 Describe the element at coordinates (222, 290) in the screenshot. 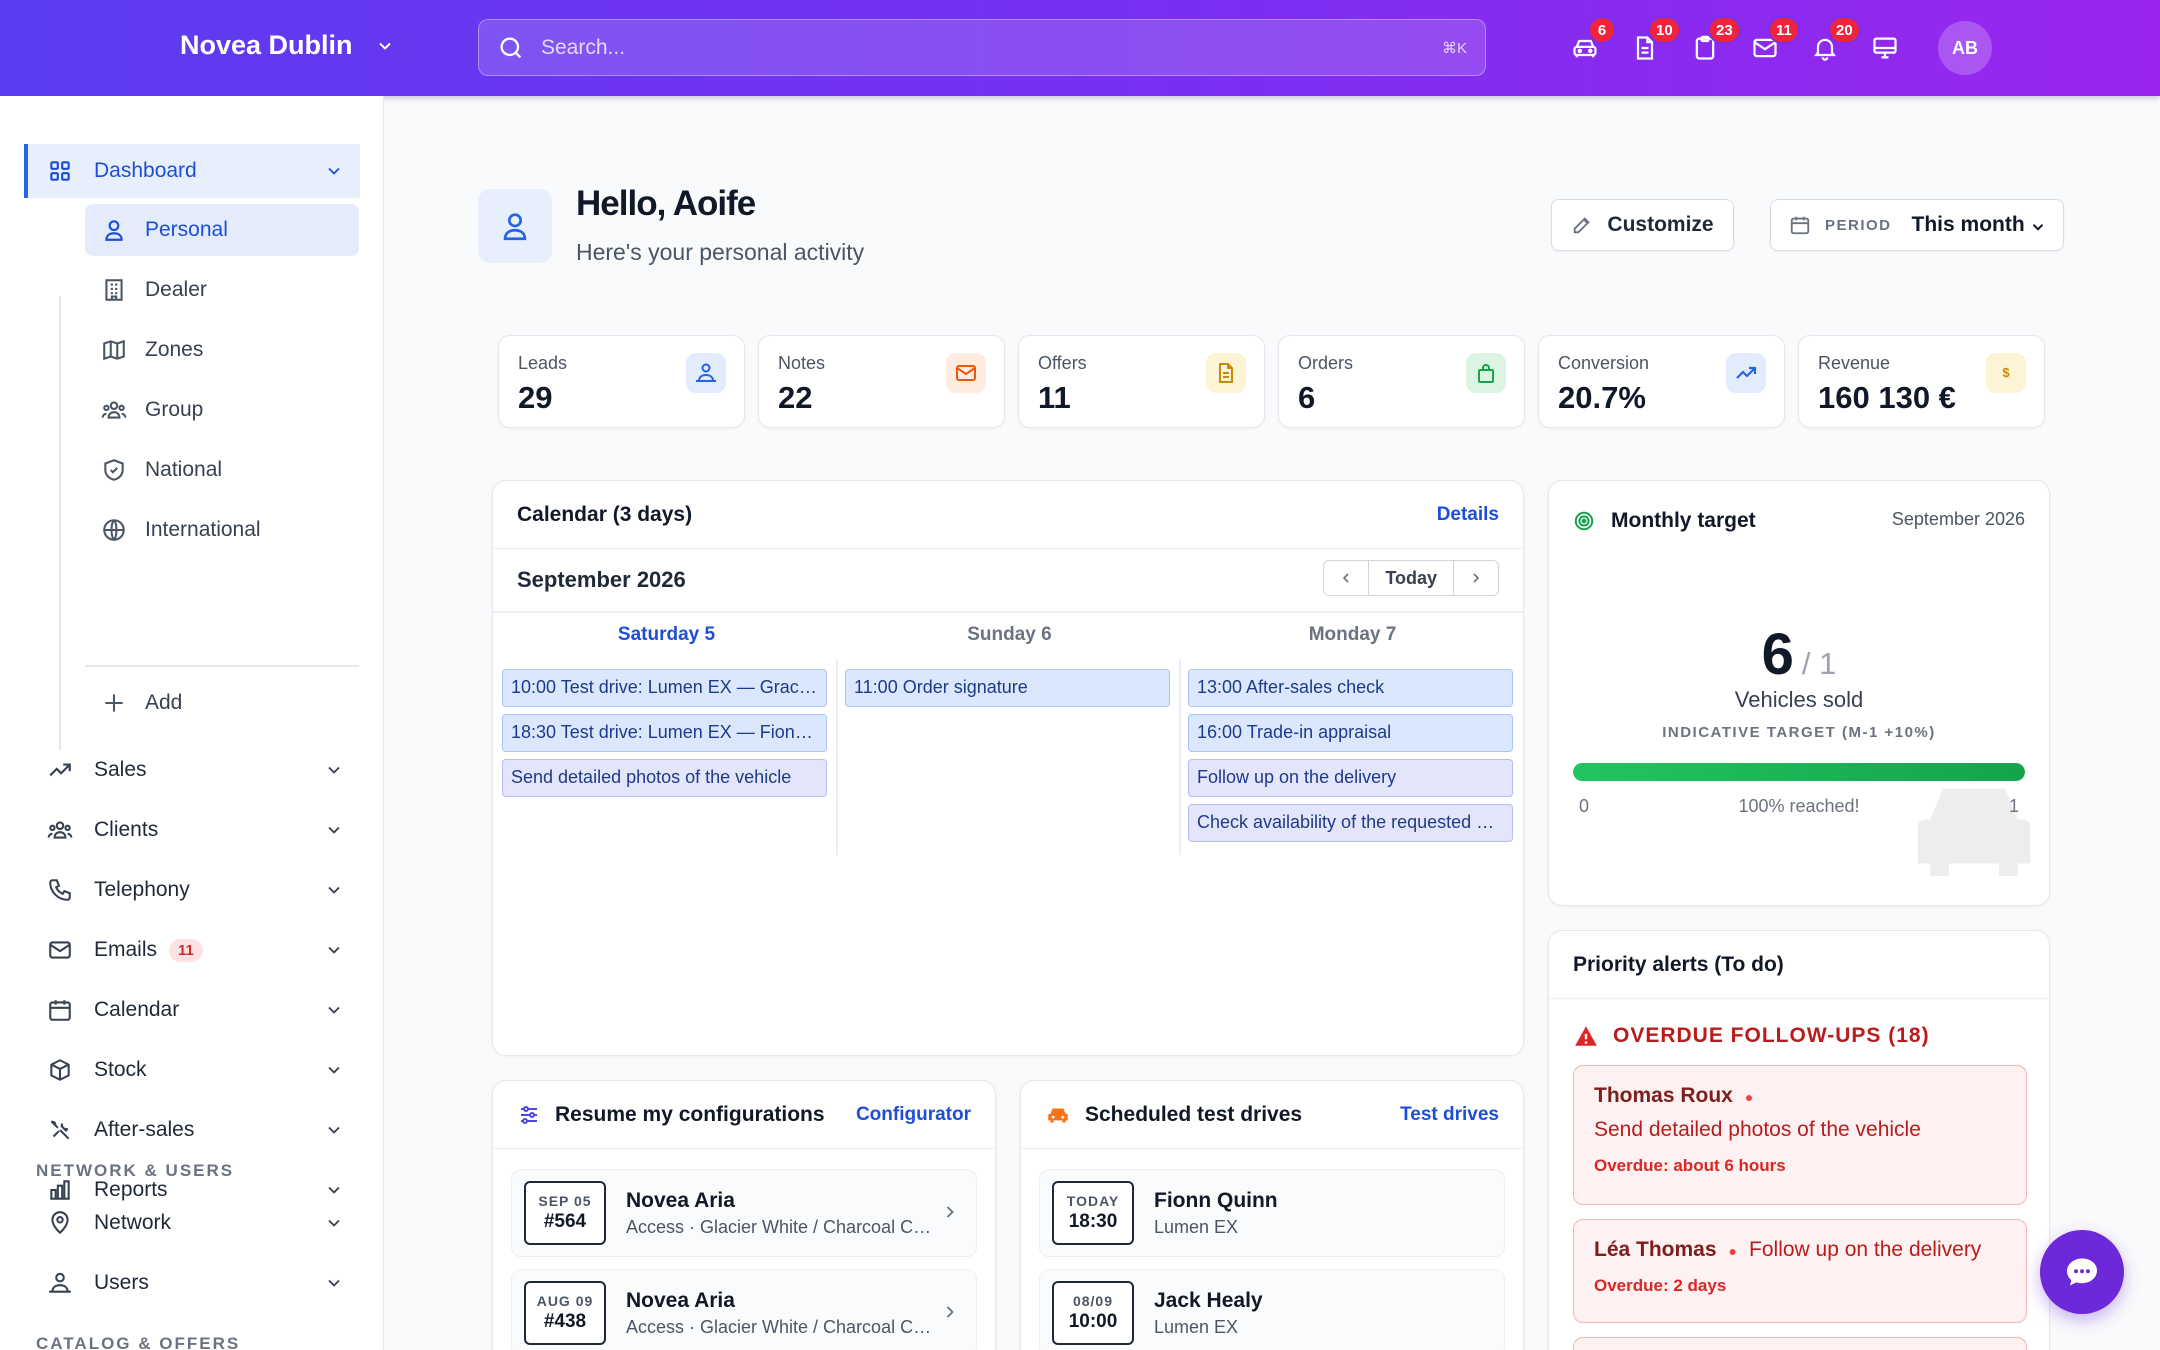

I see `sidebar-subitem-dealer: Dealer` at that location.